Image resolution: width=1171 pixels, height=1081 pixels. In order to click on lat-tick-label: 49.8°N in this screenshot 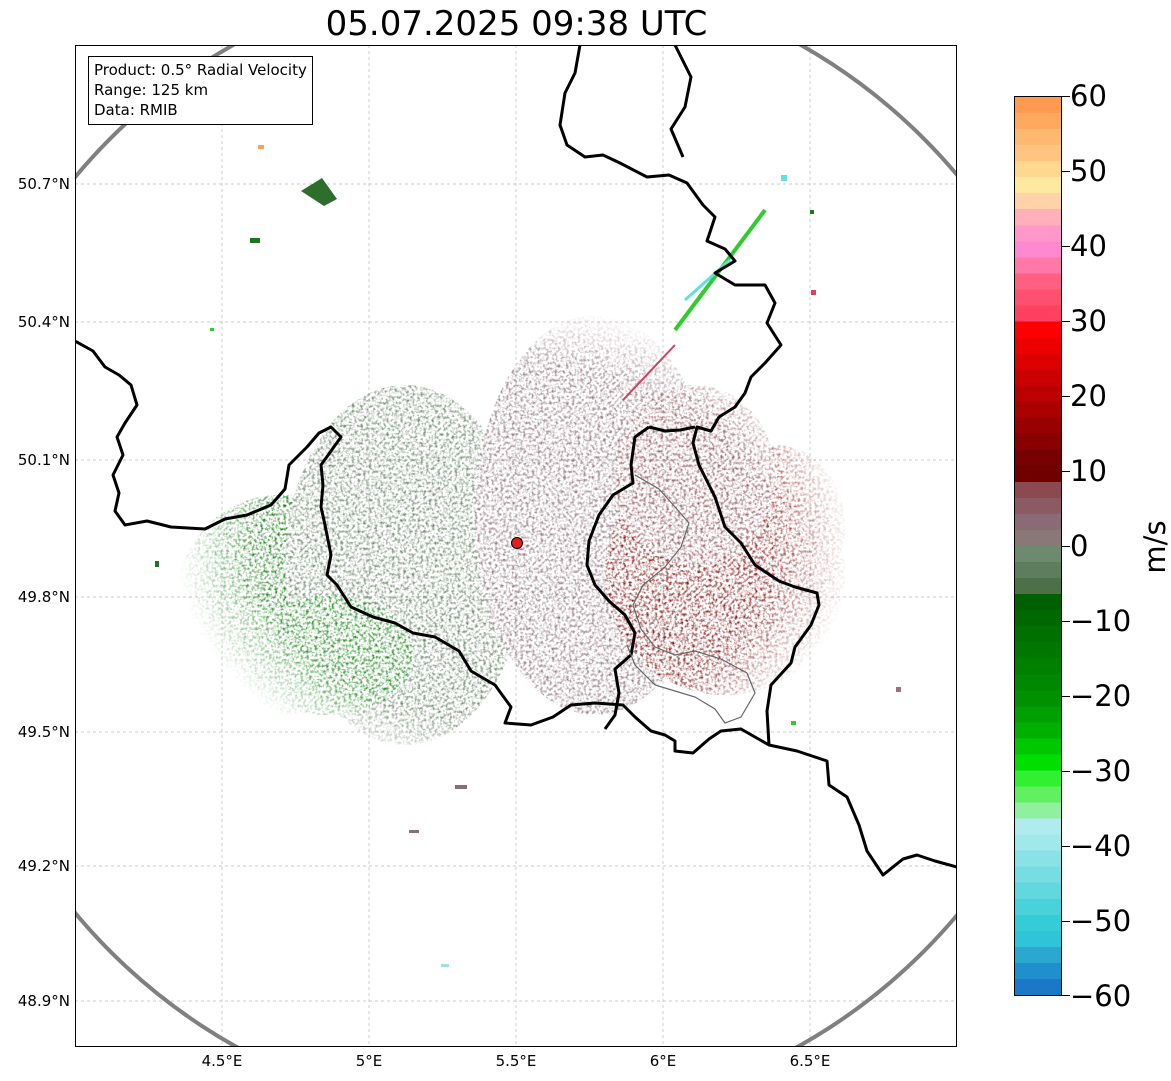, I will do `click(43, 597)`.